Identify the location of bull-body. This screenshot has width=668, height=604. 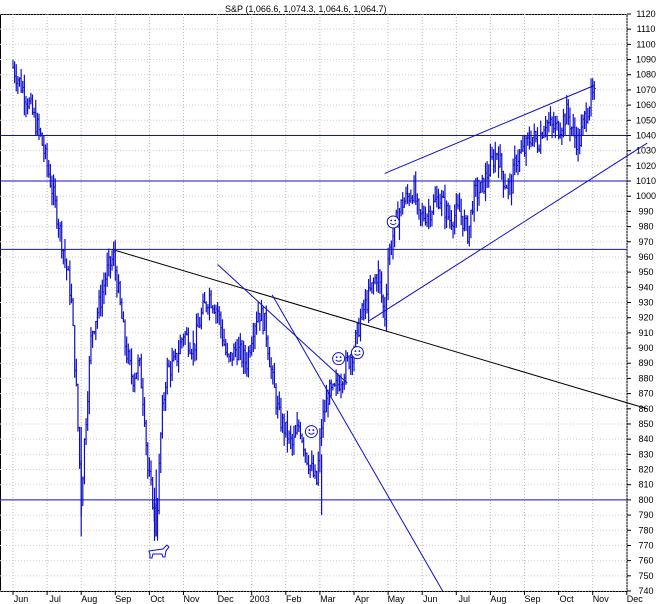
(159, 551).